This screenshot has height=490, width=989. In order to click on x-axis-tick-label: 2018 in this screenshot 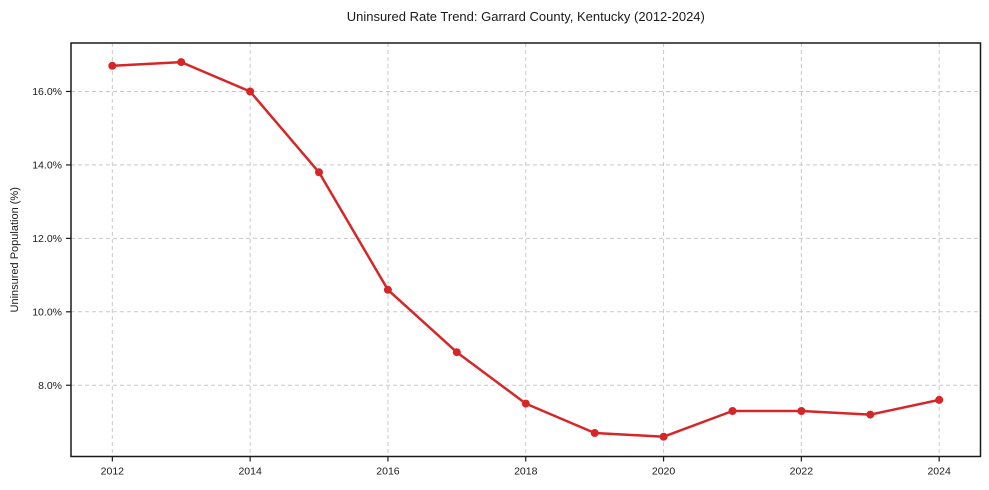, I will do `click(526, 472)`.